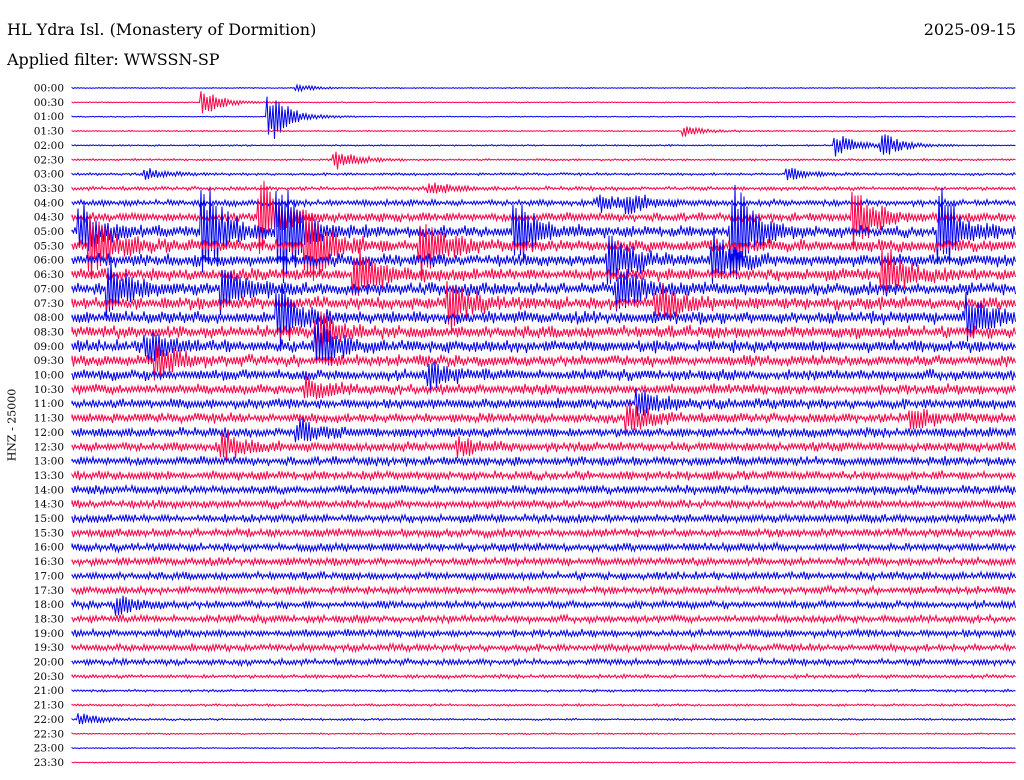 The height and width of the screenshot is (780, 1024). Describe the element at coordinates (49, 447) in the screenshot. I see `tick-label: 12:30` at that location.